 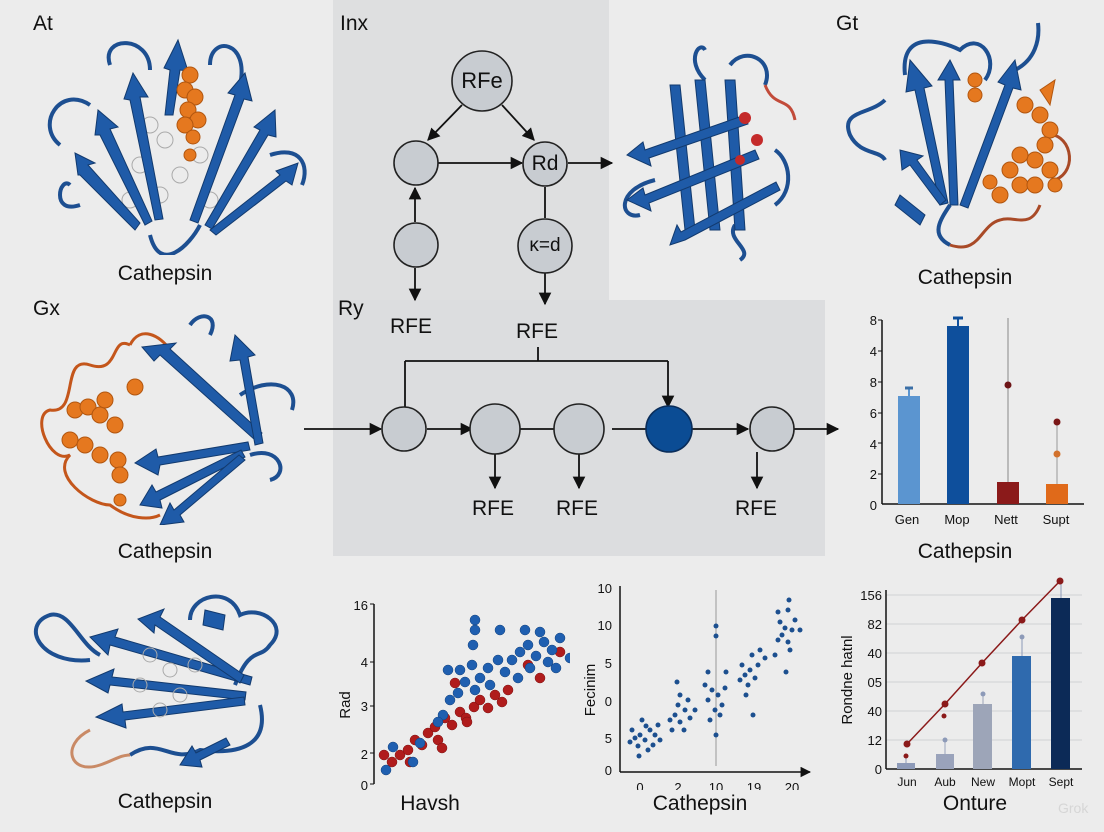 I want to click on protein-structure-center, so click(x=710, y=153).